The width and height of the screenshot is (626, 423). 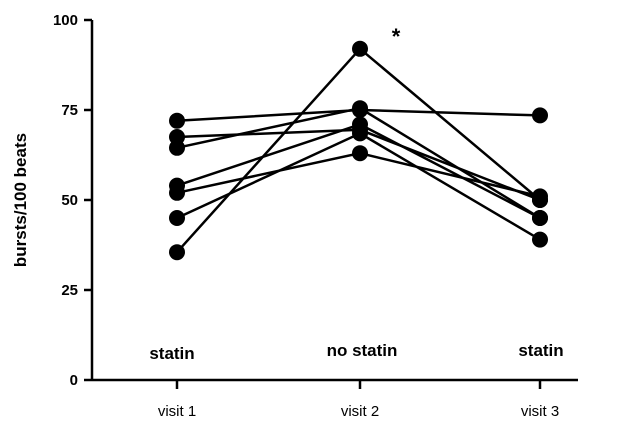 What do you see at coordinates (20, 200) in the screenshot?
I see `y-axis-title: bursts/100 beats` at bounding box center [20, 200].